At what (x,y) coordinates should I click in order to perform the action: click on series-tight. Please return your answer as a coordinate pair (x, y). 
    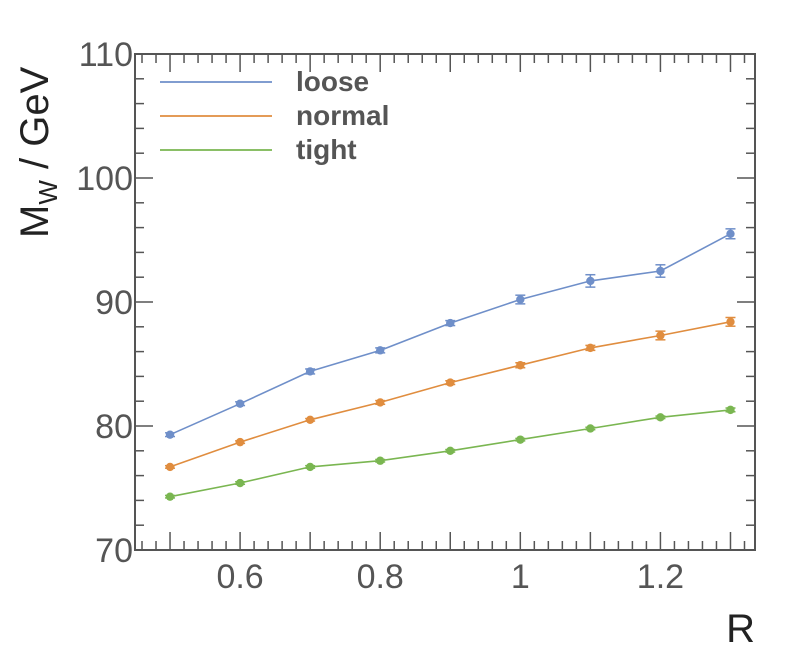
    Looking at the image, I should click on (450, 453).